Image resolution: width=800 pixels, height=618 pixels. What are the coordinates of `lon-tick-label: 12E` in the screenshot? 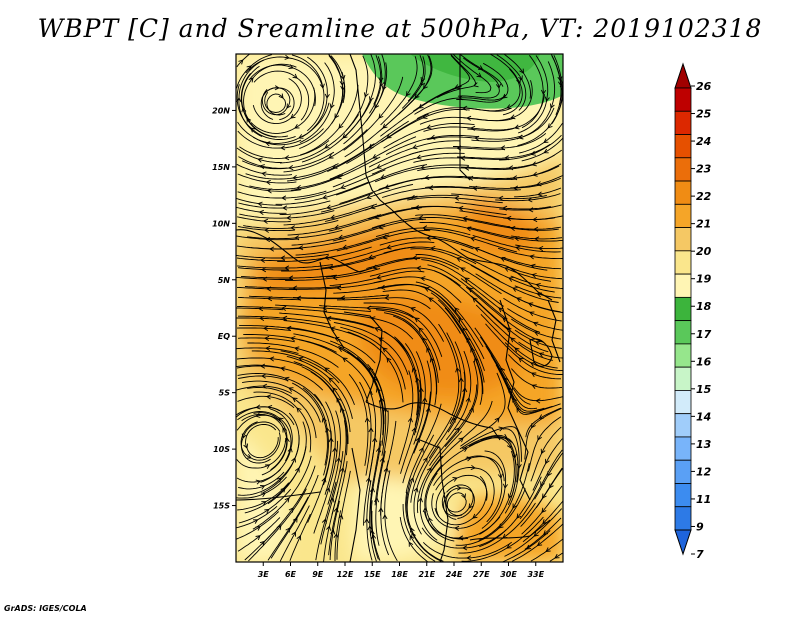 It's located at (345, 574).